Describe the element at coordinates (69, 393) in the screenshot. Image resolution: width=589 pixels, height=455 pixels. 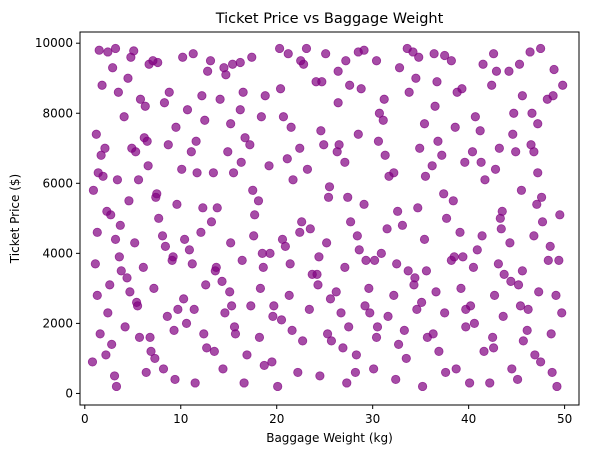
I see `y-tick-label: 0` at that location.